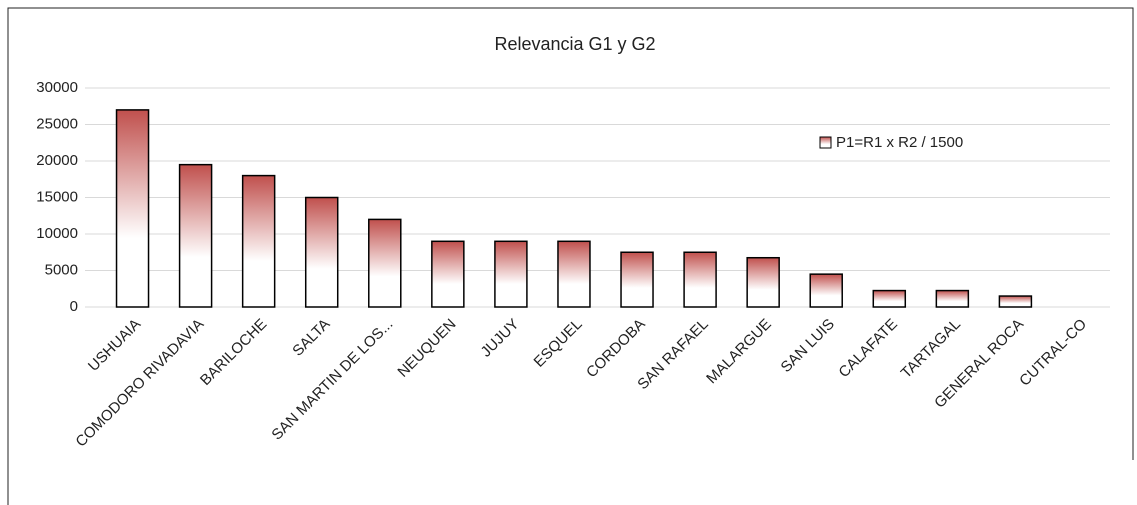 The height and width of the screenshot is (505, 1137). What do you see at coordinates (57, 196) in the screenshot?
I see `y-tick-label: 15000` at bounding box center [57, 196].